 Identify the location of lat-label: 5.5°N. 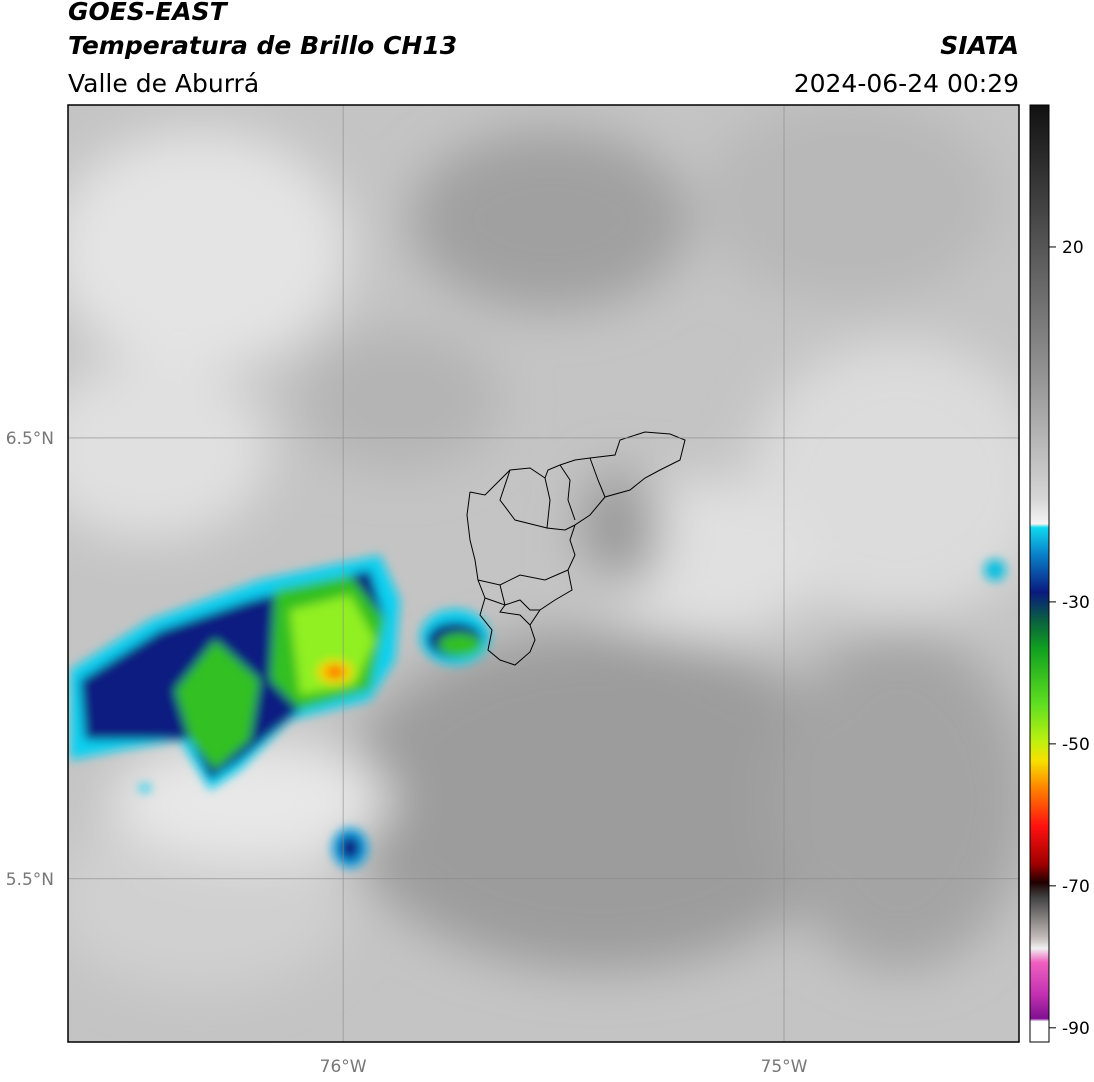
(30, 880).